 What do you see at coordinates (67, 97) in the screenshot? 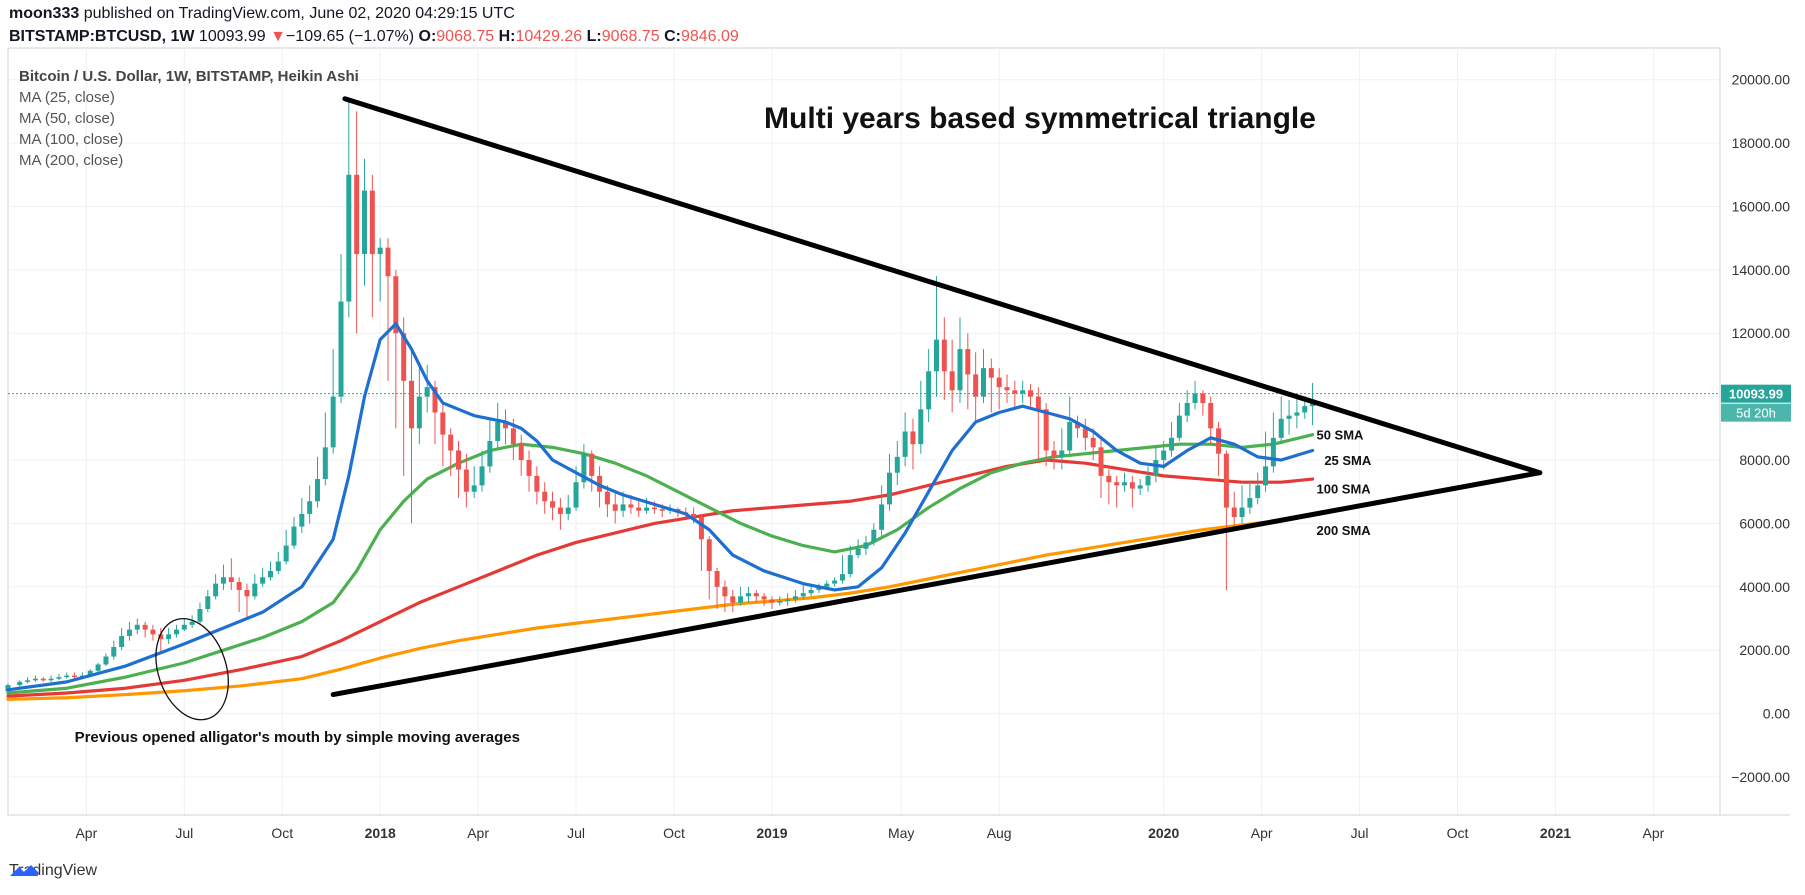
I see `legend-ma-25: MA (25, close)` at bounding box center [67, 97].